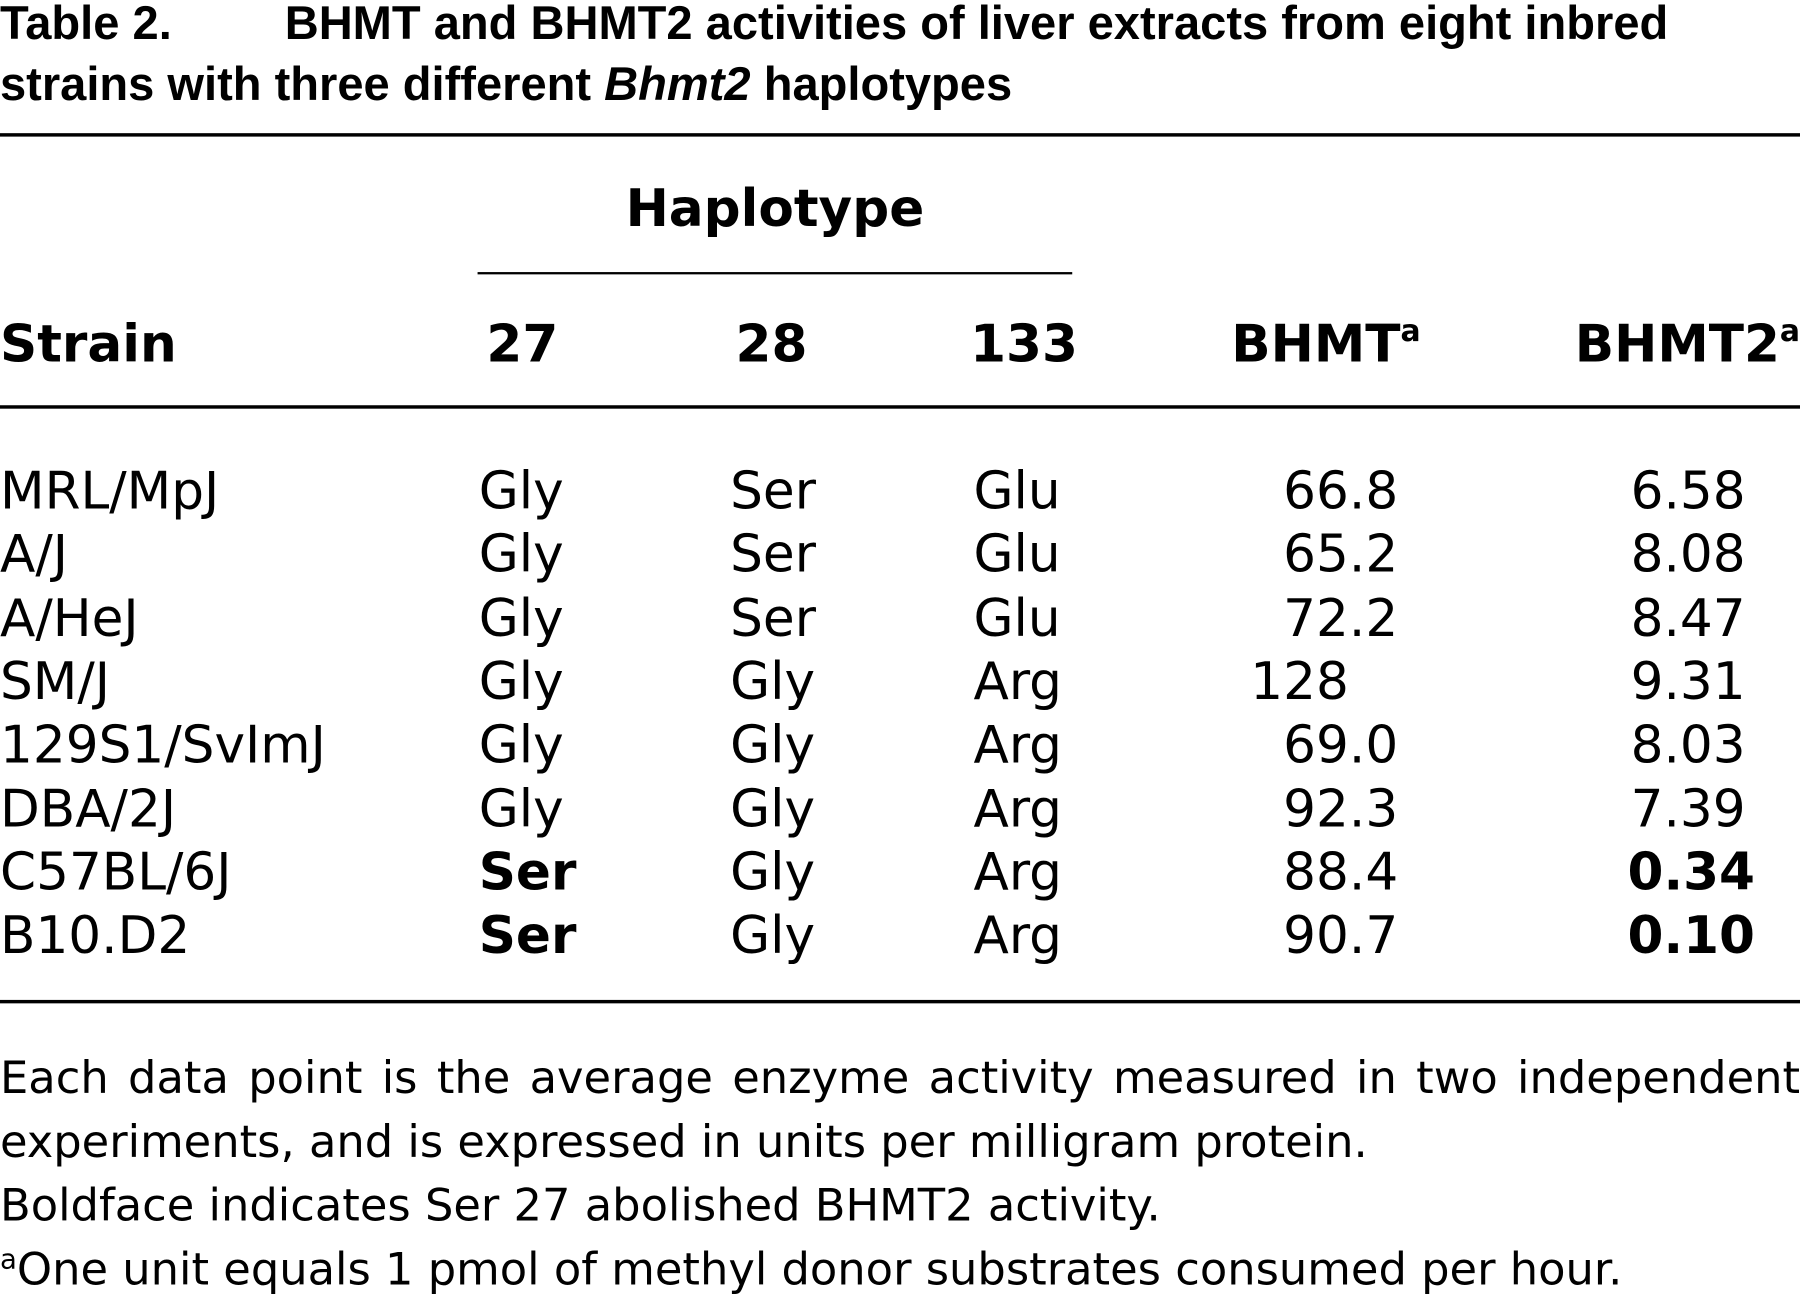  Describe the element at coordinates (1691, 935) in the screenshot. I see `cell: 0.10` at that location.